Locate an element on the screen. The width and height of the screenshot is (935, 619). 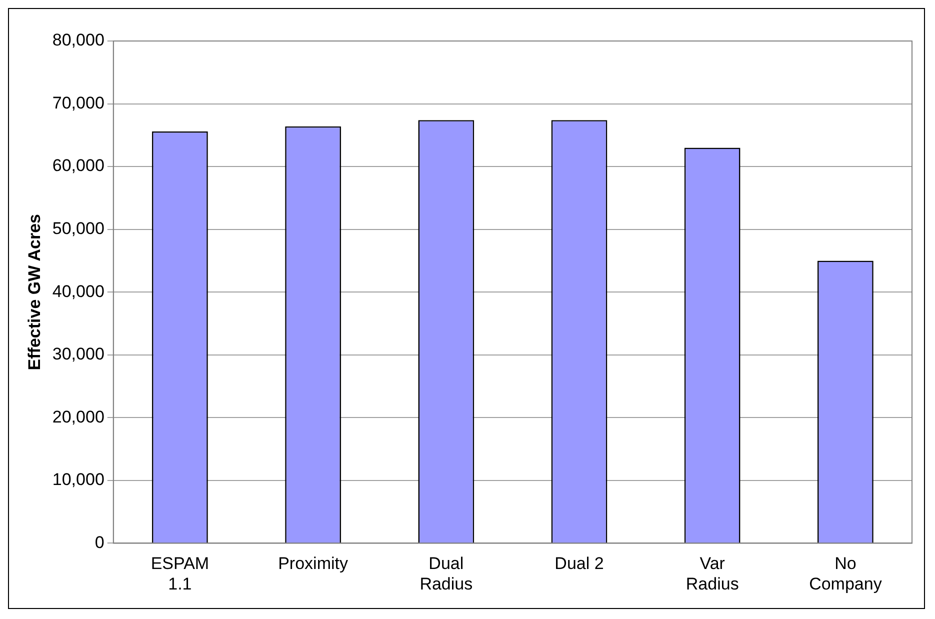
x-tick-label: Proximity is located at coordinates (313, 564).